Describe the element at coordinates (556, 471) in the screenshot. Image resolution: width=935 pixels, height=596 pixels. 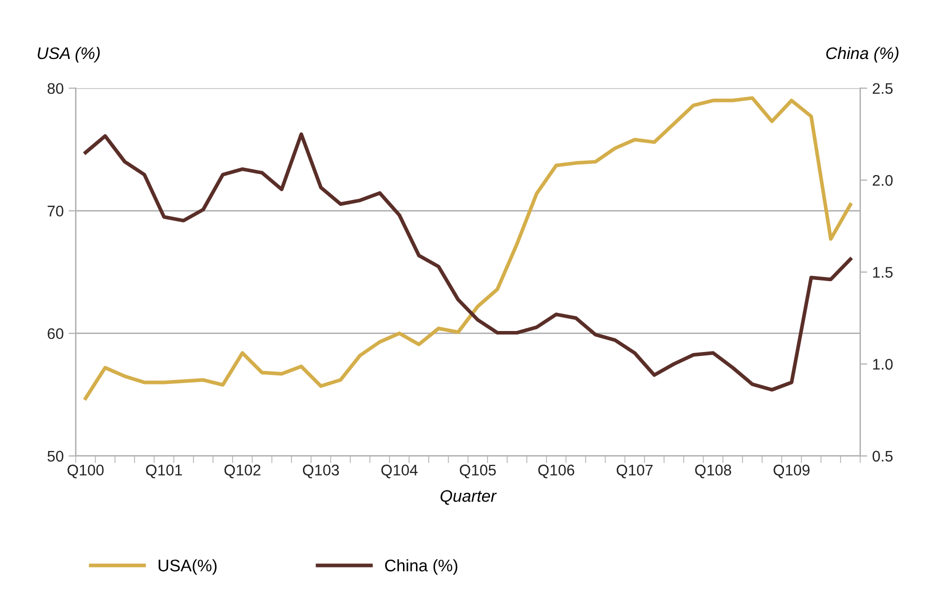
I see `x-tick-label: Q106` at that location.